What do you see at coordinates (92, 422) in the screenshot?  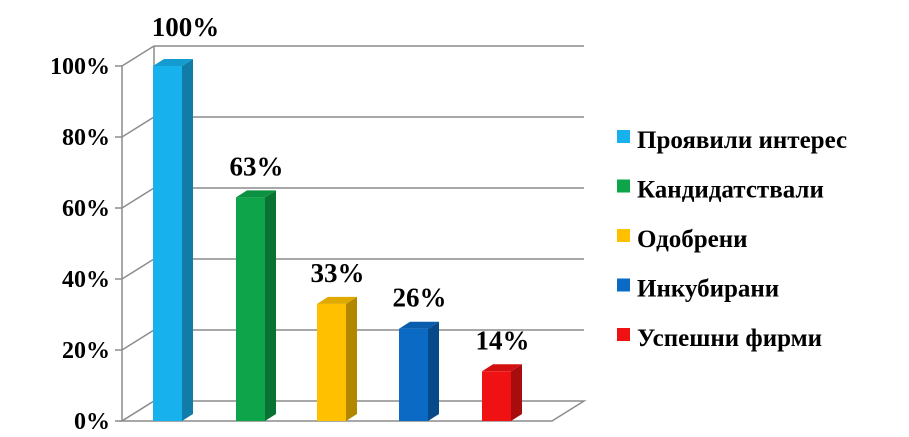 I see `y-tick-label: 0%` at bounding box center [92, 422].